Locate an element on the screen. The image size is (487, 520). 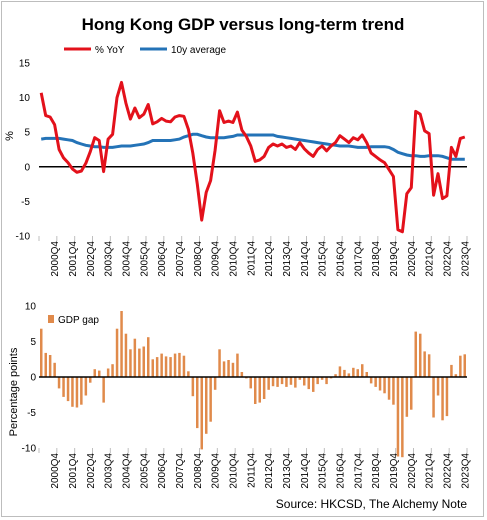
bottom-legend: GDP gap is located at coordinates (73, 320).